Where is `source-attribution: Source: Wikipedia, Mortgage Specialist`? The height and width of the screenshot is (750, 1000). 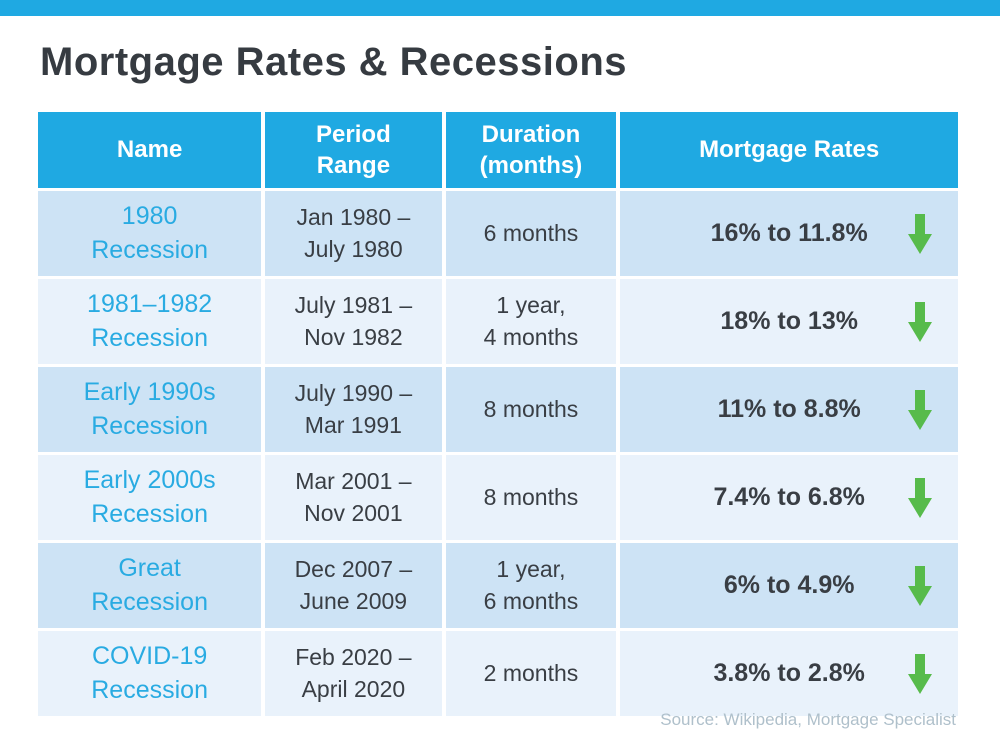
source-attribution: Source: Wikipedia, Mortgage Specialist is located at coordinates (808, 719).